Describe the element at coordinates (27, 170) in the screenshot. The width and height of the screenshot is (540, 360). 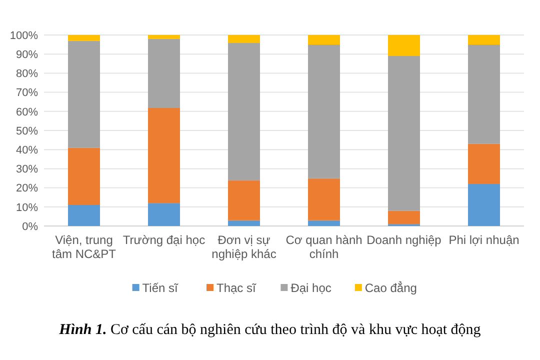
I see `y-tick-label: 30%` at that location.